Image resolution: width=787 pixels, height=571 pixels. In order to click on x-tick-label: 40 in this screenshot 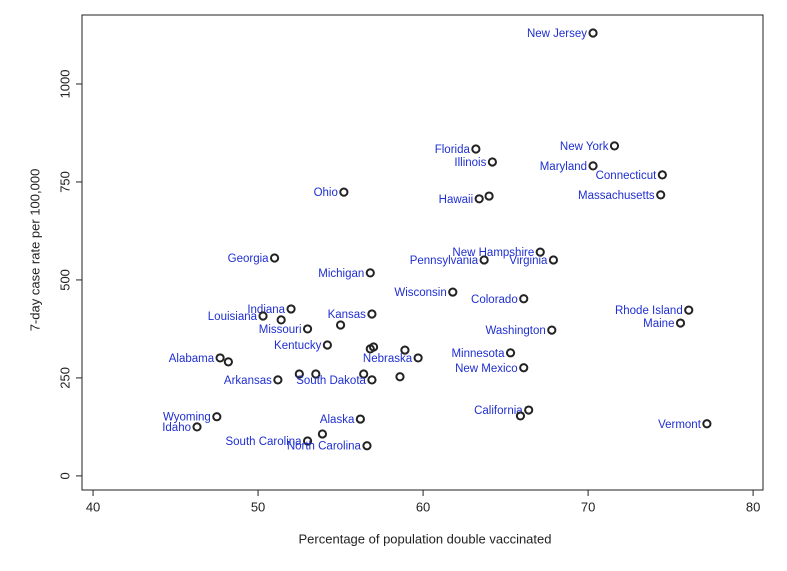, I will do `click(93, 506)`.